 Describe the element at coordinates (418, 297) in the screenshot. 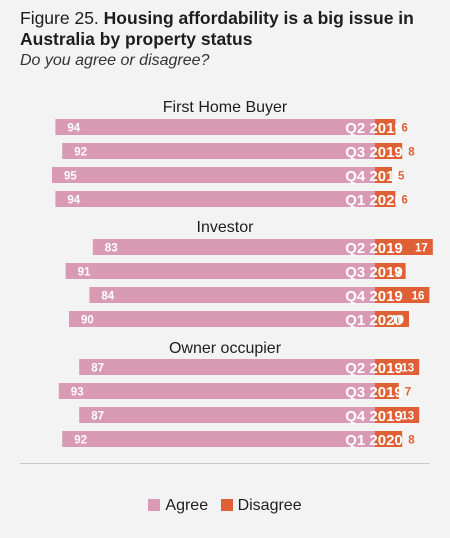

I see `data-label-disagree: 16` at that location.